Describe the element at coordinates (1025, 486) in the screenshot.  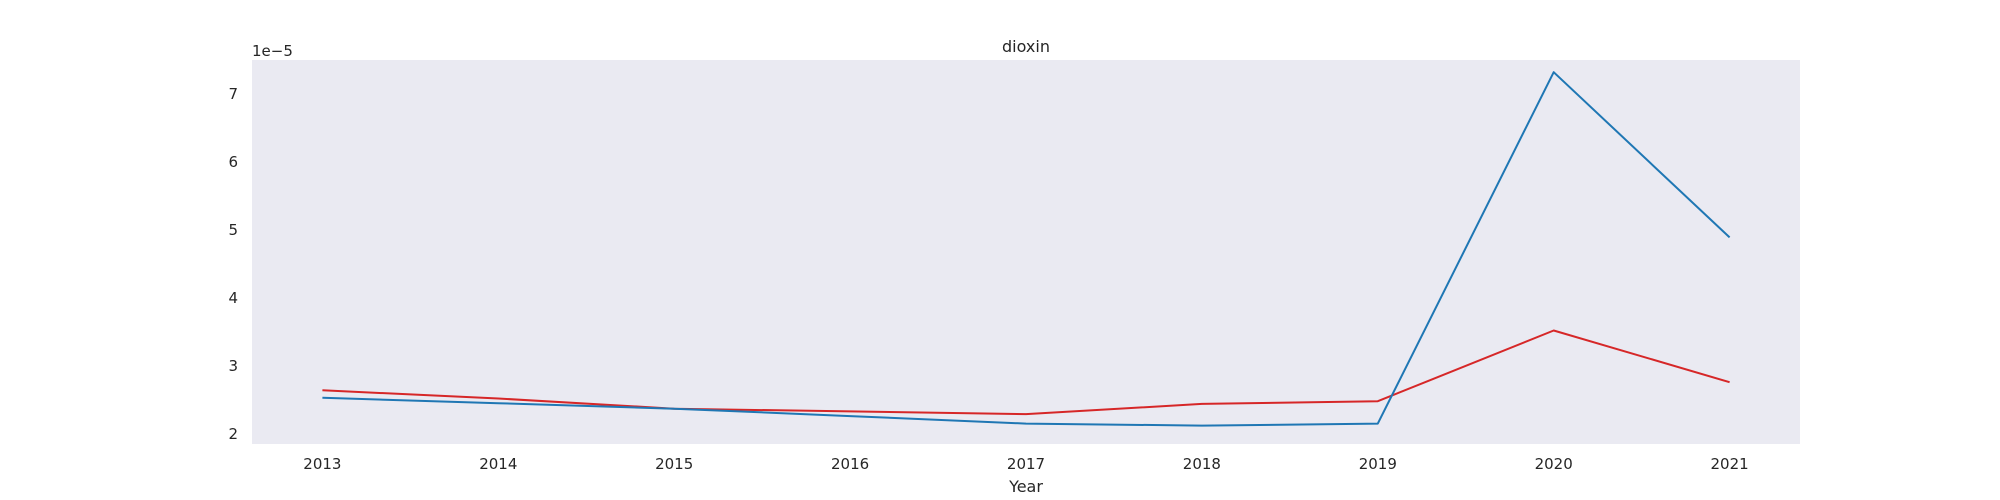
I see `x-axis-label: Year` at that location.